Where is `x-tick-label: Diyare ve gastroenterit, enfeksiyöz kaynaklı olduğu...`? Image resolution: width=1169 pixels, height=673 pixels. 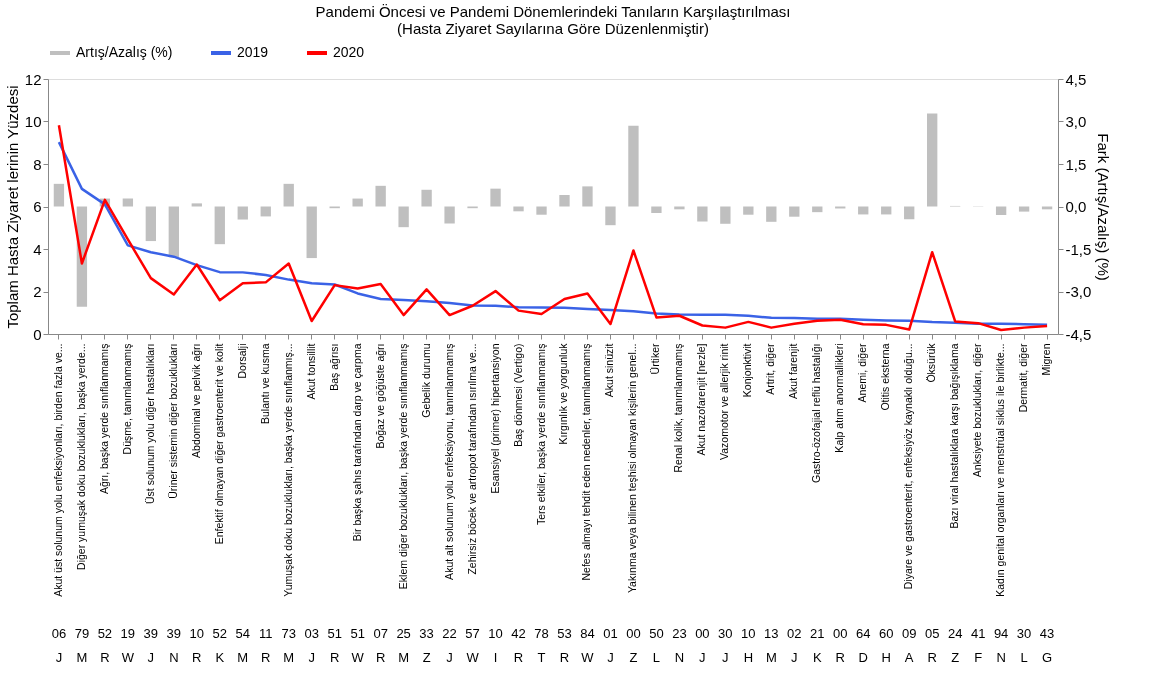
x-tick-label: Diyare ve gastroenterit, enfeksiyöz kaynaklı olduğu... is located at coordinates (908, 466).